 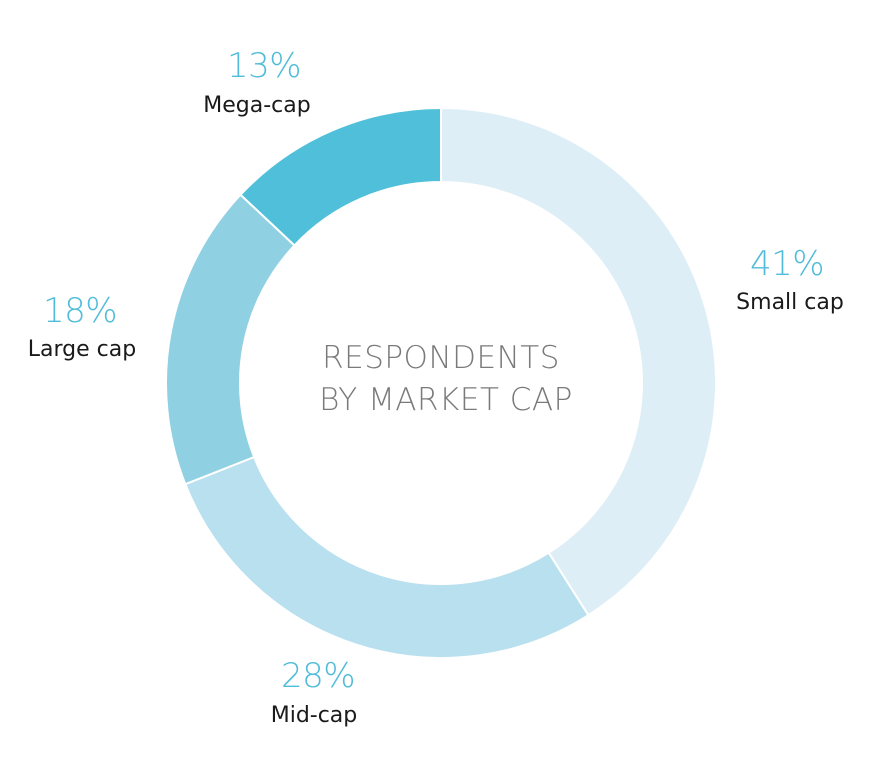 What do you see at coordinates (264, 66) in the screenshot?
I see `value-label-mega-cap: 13%` at bounding box center [264, 66].